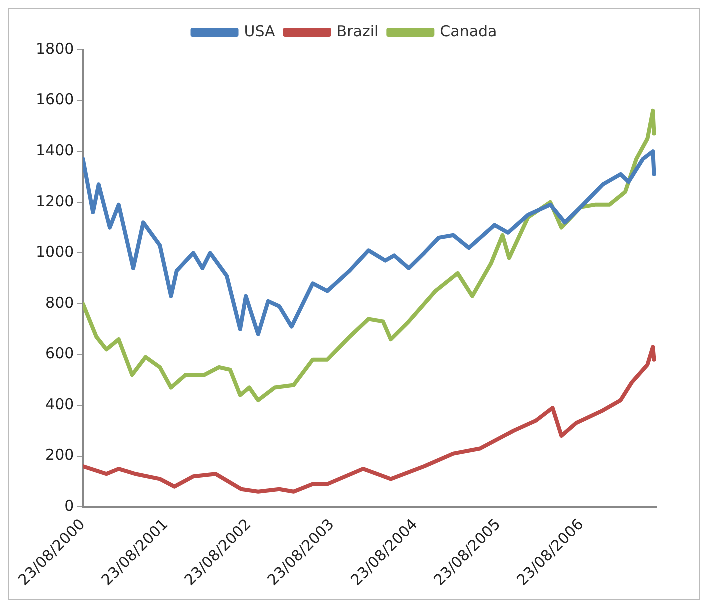 The height and width of the screenshot is (610, 708). I want to click on legend-label: Brazil, so click(357, 31).